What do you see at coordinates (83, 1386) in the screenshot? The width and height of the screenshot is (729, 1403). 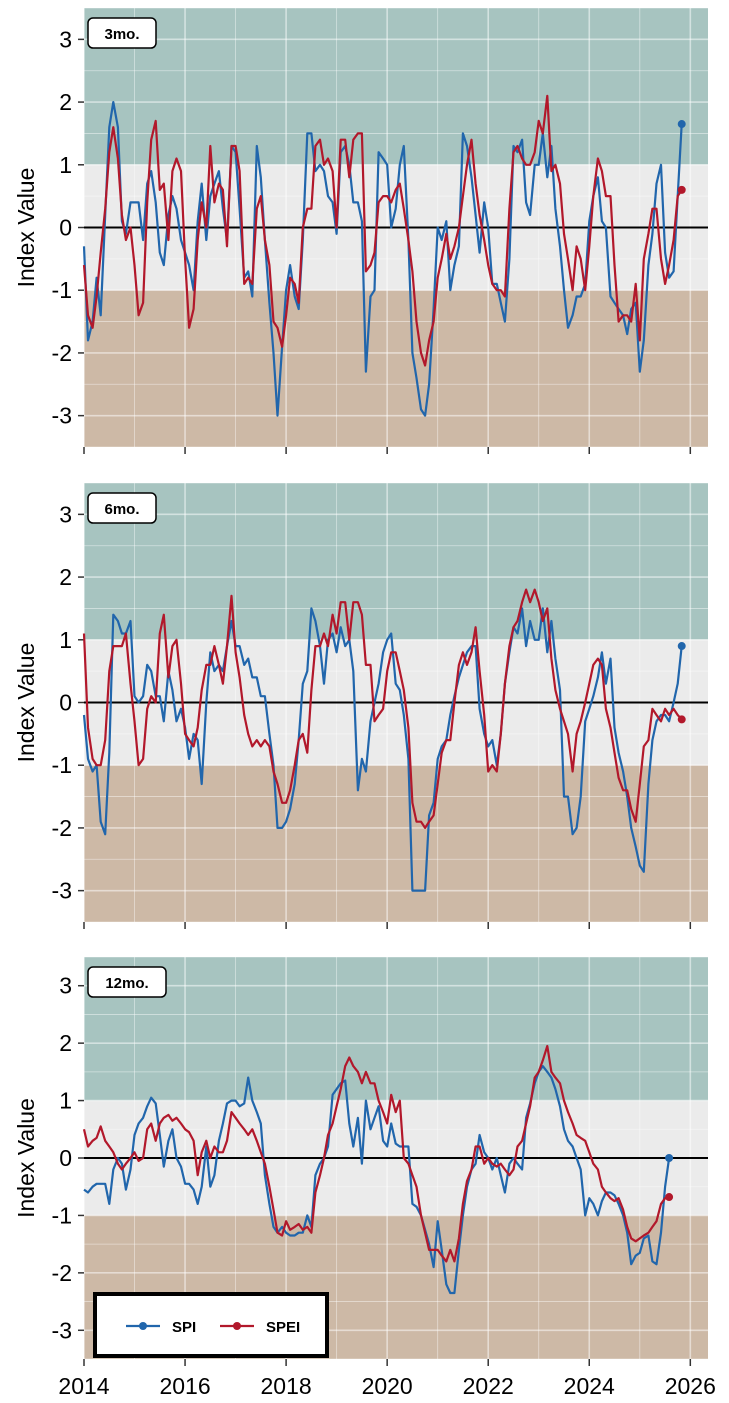 I see `x-tick-label: 2014` at bounding box center [83, 1386].